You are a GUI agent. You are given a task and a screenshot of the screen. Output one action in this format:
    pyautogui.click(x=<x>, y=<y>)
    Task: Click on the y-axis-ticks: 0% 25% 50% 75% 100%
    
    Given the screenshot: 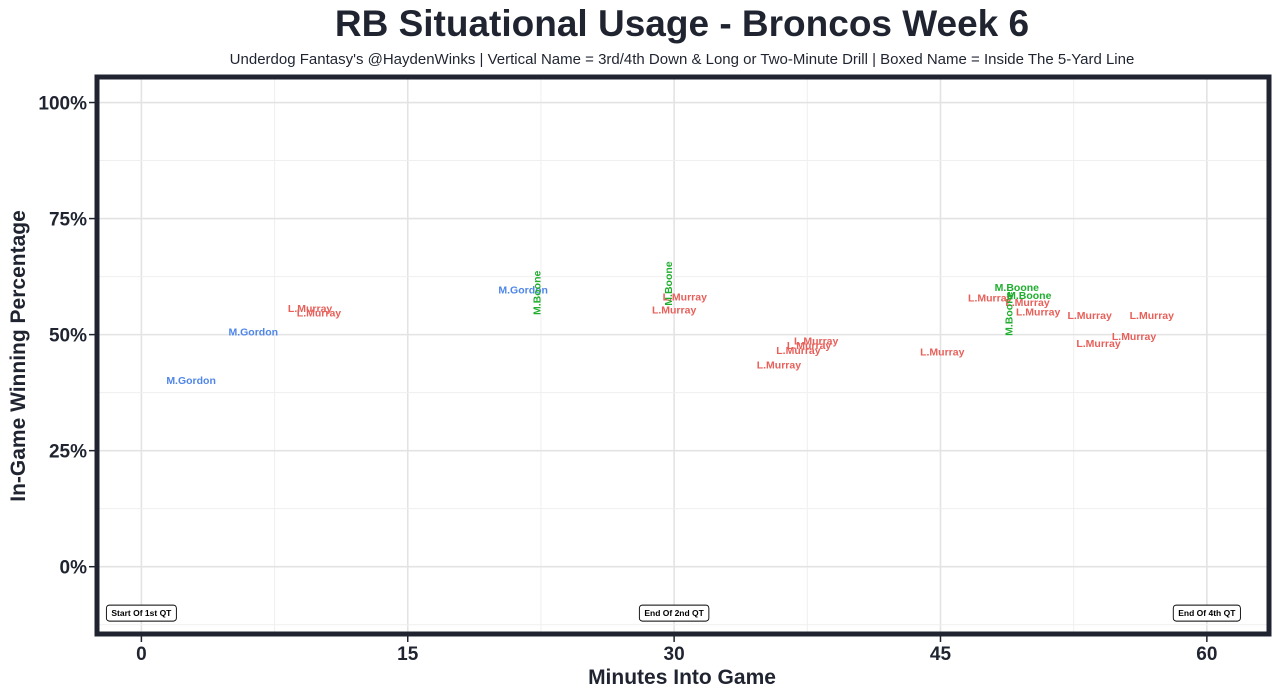 What is the action you would take?
    pyautogui.click(x=66, y=336)
    